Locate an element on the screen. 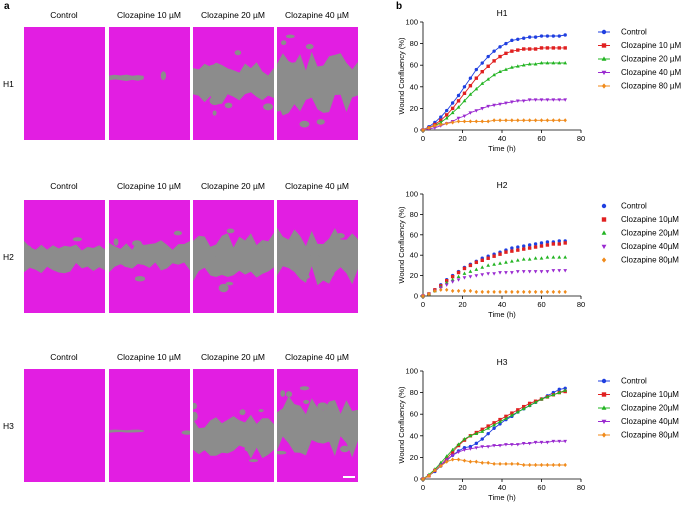 This screenshot has height=505, width=685. panel-label-b: b is located at coordinates (399, 6).